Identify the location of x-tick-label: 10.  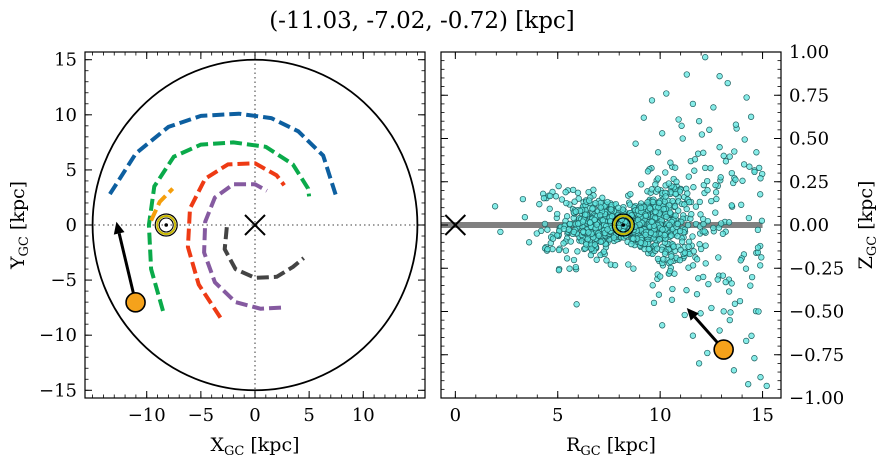
(363, 415).